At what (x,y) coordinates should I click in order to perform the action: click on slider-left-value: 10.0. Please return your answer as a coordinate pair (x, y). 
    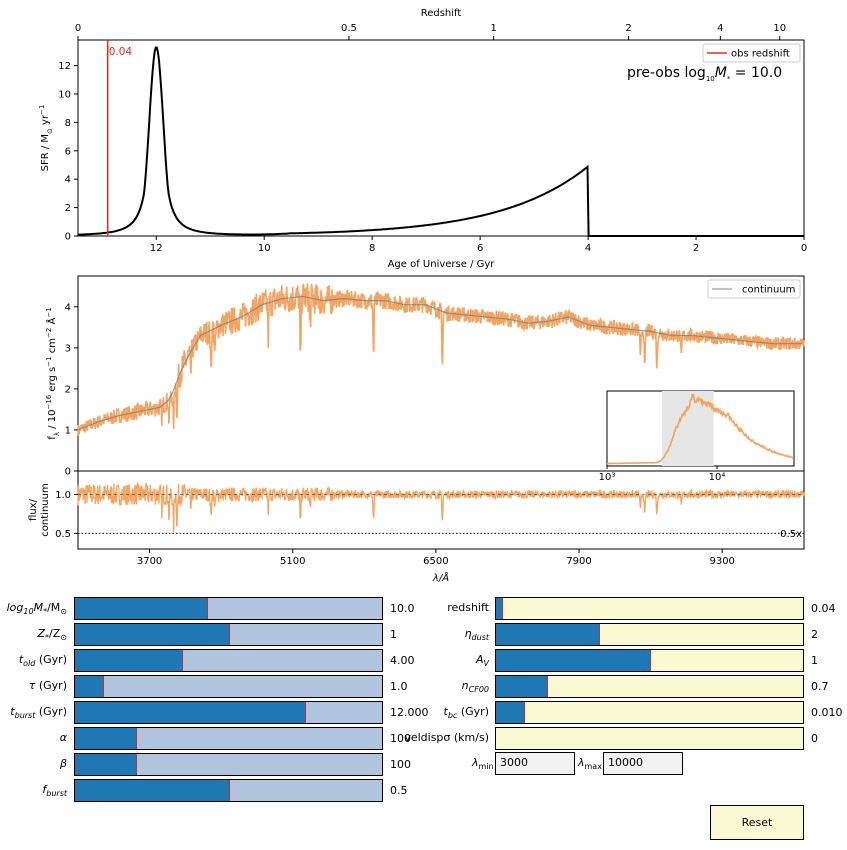
    Looking at the image, I should click on (402, 608).